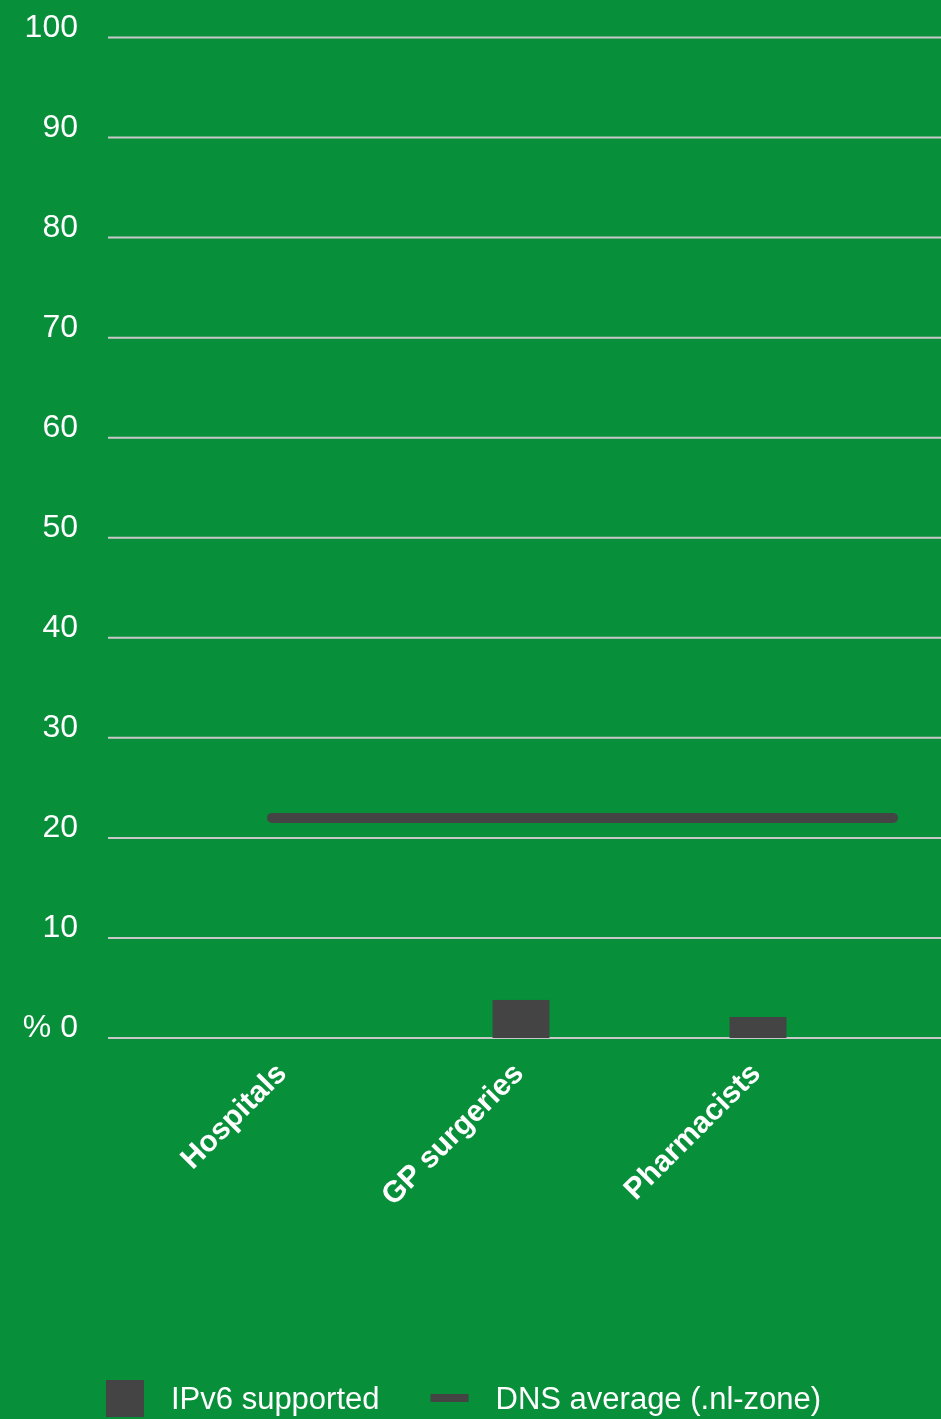 The height and width of the screenshot is (1419, 941). Describe the element at coordinates (60, 825) in the screenshot. I see `y-tick-label: 20` at that location.